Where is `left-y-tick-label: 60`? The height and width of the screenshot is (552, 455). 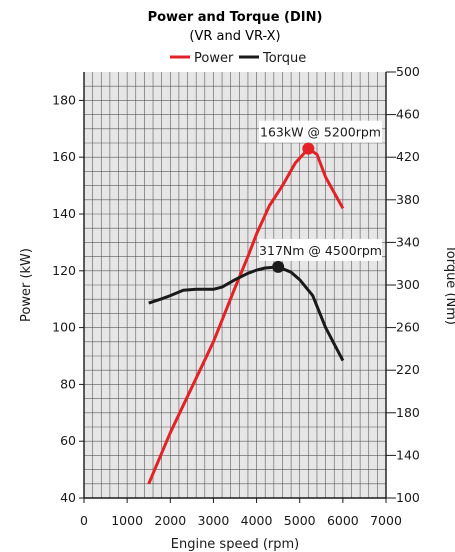 left-y-tick-label: 60 is located at coordinates (68, 440).